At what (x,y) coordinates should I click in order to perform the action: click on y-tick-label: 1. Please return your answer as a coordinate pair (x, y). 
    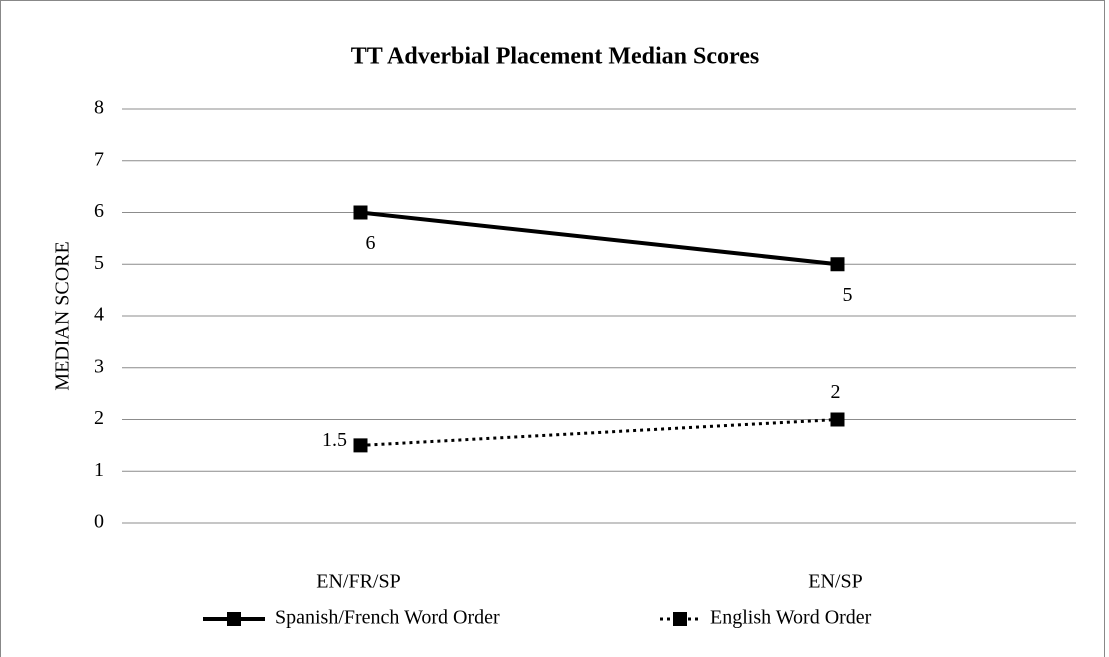
    Looking at the image, I should click on (99, 470).